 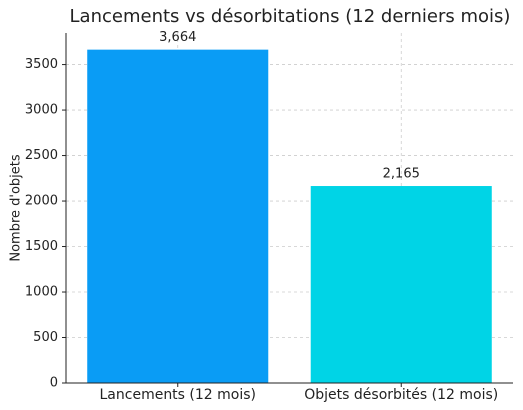 What do you see at coordinates (401, 174) in the screenshot?
I see `value-label: 2,165` at bounding box center [401, 174].